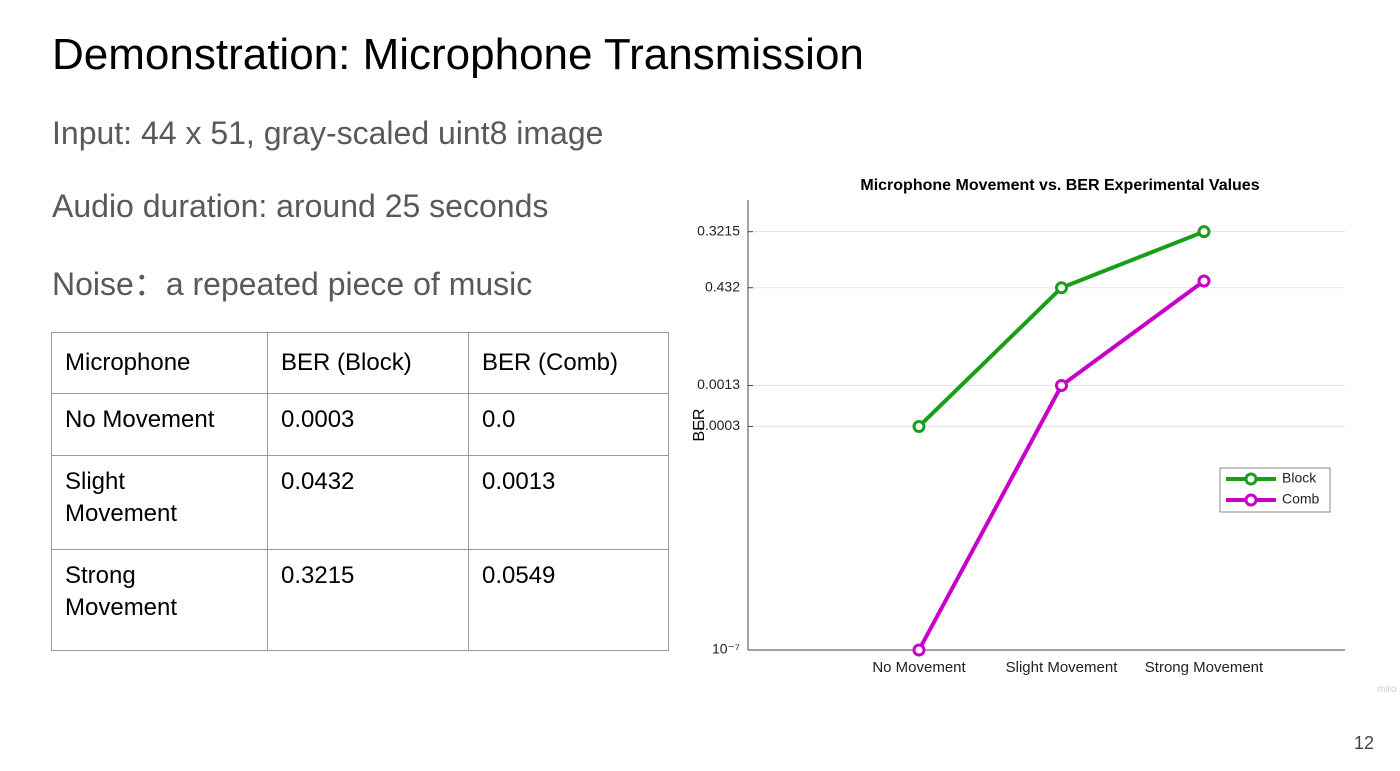 This screenshot has height=771, width=1400. What do you see at coordinates (368, 424) in the screenshot?
I see `cell: 0.0003` at bounding box center [368, 424].